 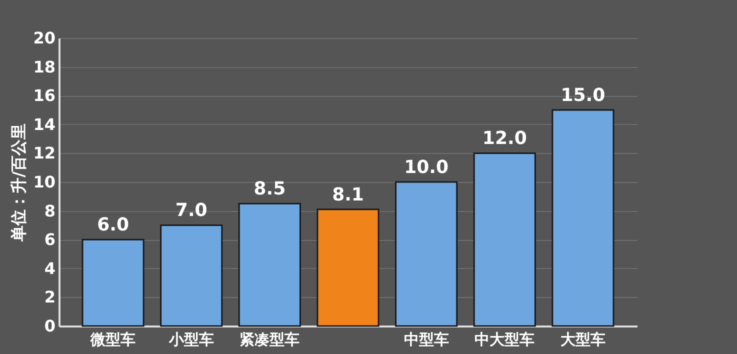 What do you see at coordinates (113, 225) in the screenshot?
I see `data-label: 6.0` at bounding box center [113, 225].